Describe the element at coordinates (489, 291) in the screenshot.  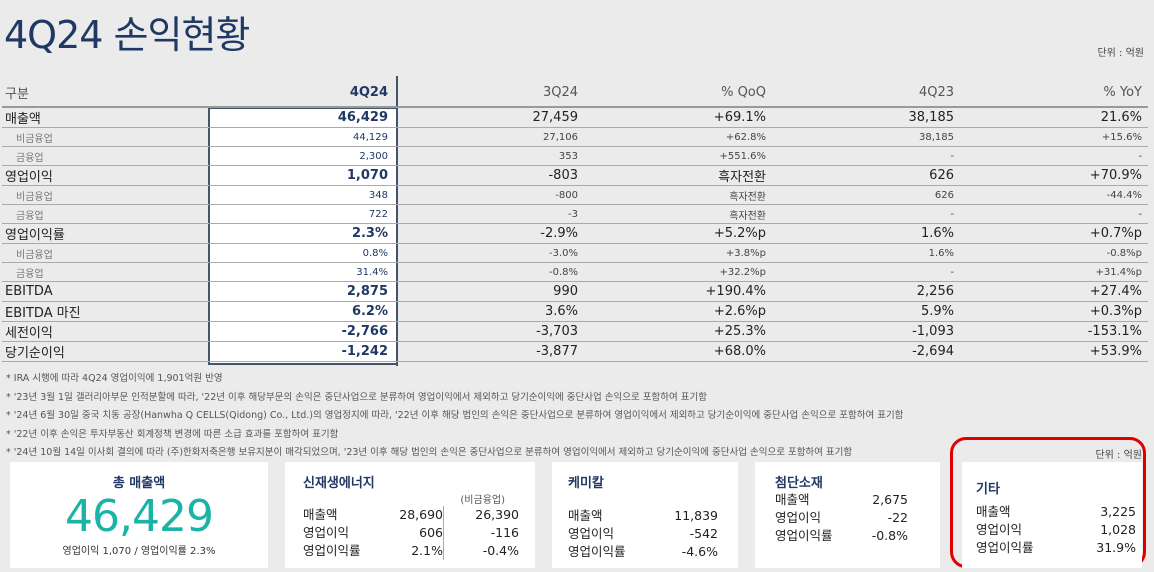
I see `value-cell: 990` at that location.